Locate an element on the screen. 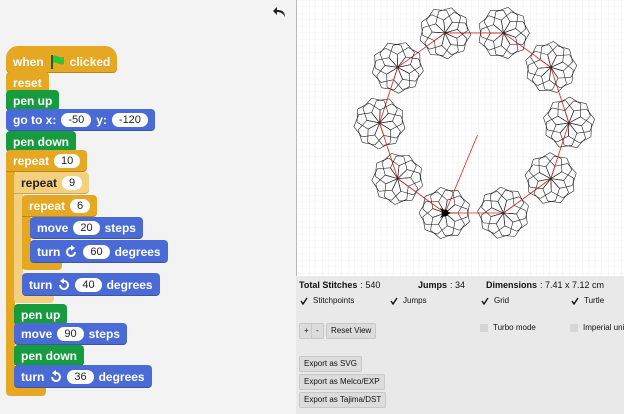 This screenshot has height=414, width=624. input-slot: 90 is located at coordinates (70, 334).